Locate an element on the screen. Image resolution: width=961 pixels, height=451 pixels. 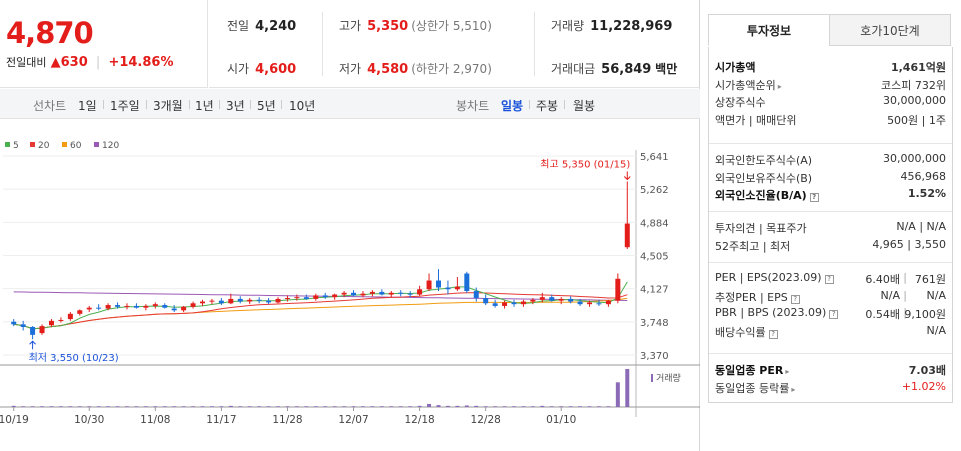
info-label: 배당수익률? is located at coordinates (746, 332).